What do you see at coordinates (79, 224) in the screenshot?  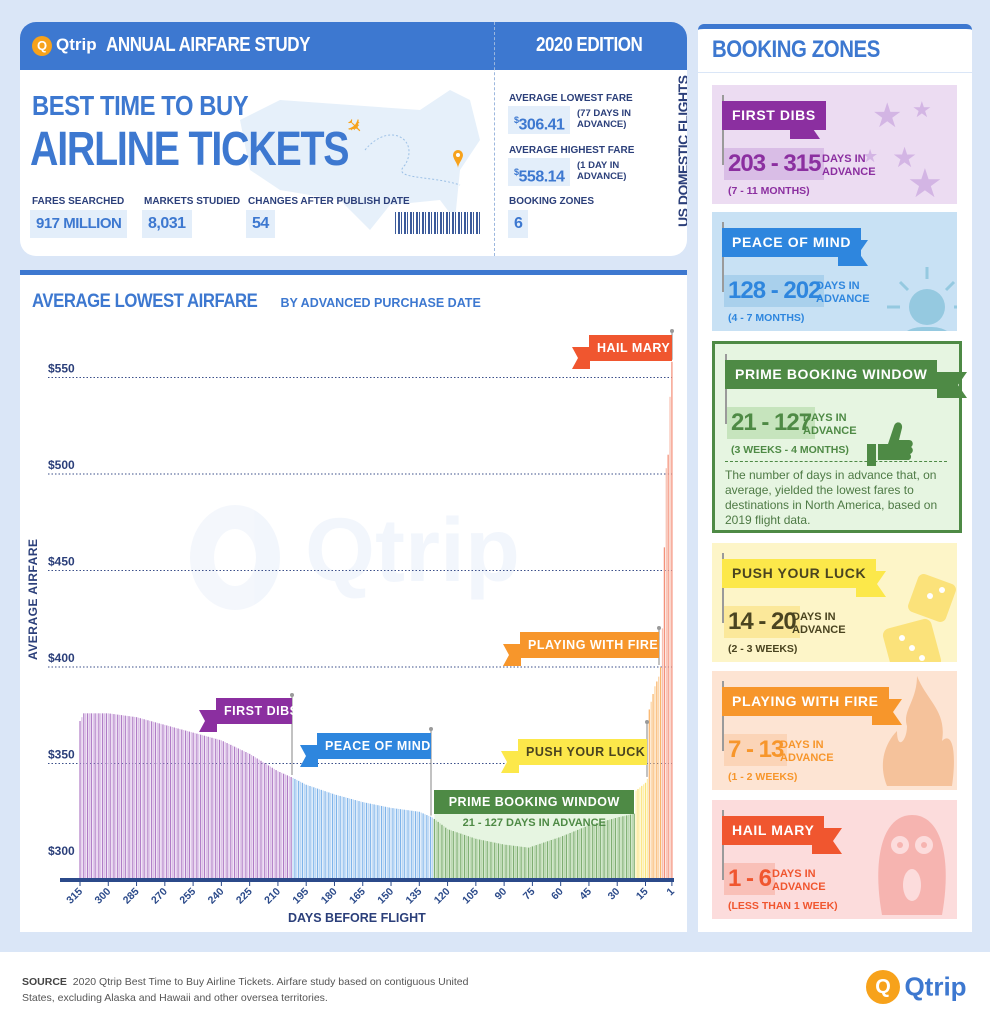 I see `stat-value-fares: 917 MILLION` at bounding box center [79, 224].